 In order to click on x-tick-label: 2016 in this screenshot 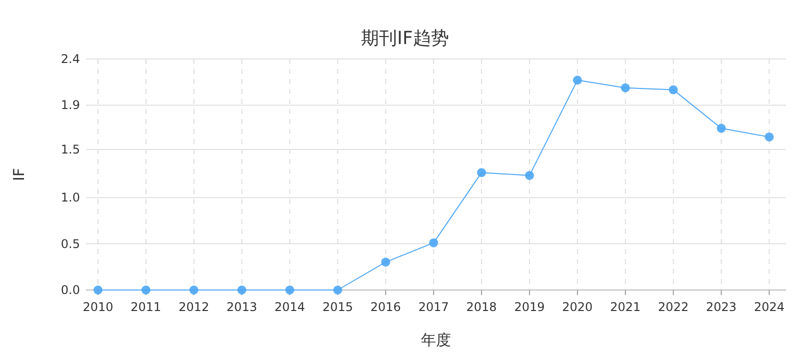, I will do `click(385, 307)`.